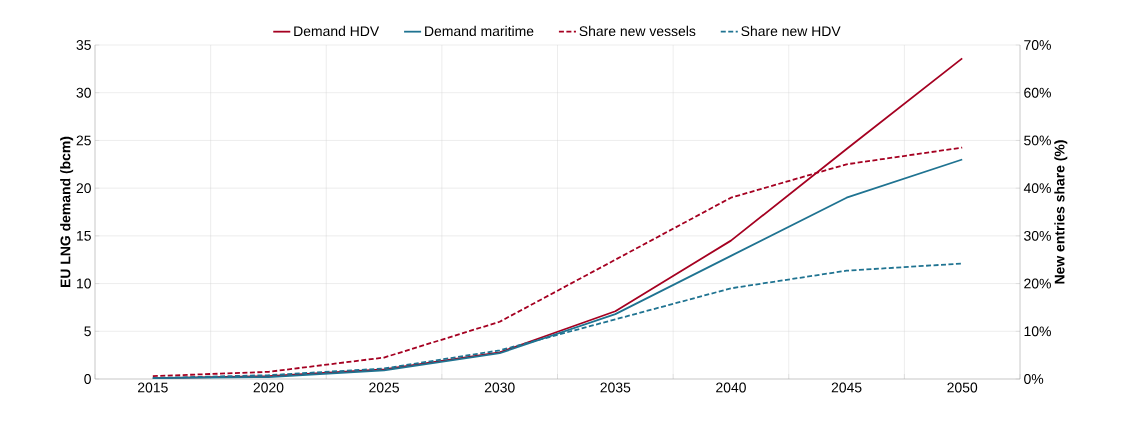 Image resolution: width=1125 pixels, height=429 pixels. What do you see at coordinates (67, 212) in the screenshot?
I see `y-axis-title: EU LNG demand (bcm)` at bounding box center [67, 212].